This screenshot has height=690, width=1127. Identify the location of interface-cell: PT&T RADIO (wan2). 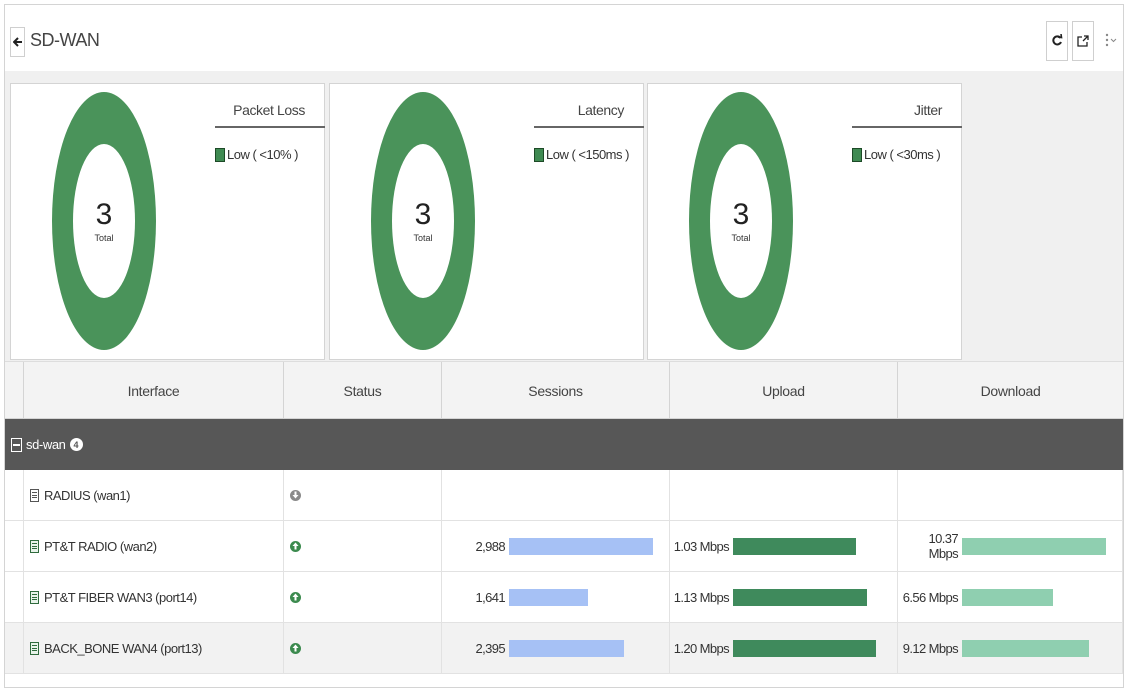
(154, 546).